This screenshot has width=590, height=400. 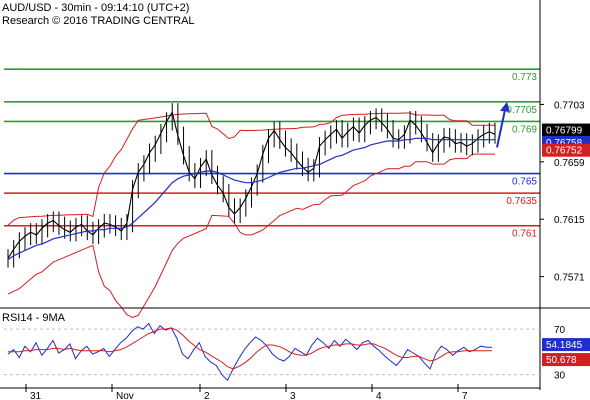 I want to click on time-axis: 31 Nov 2 3 4 7, so click(x=270, y=392).